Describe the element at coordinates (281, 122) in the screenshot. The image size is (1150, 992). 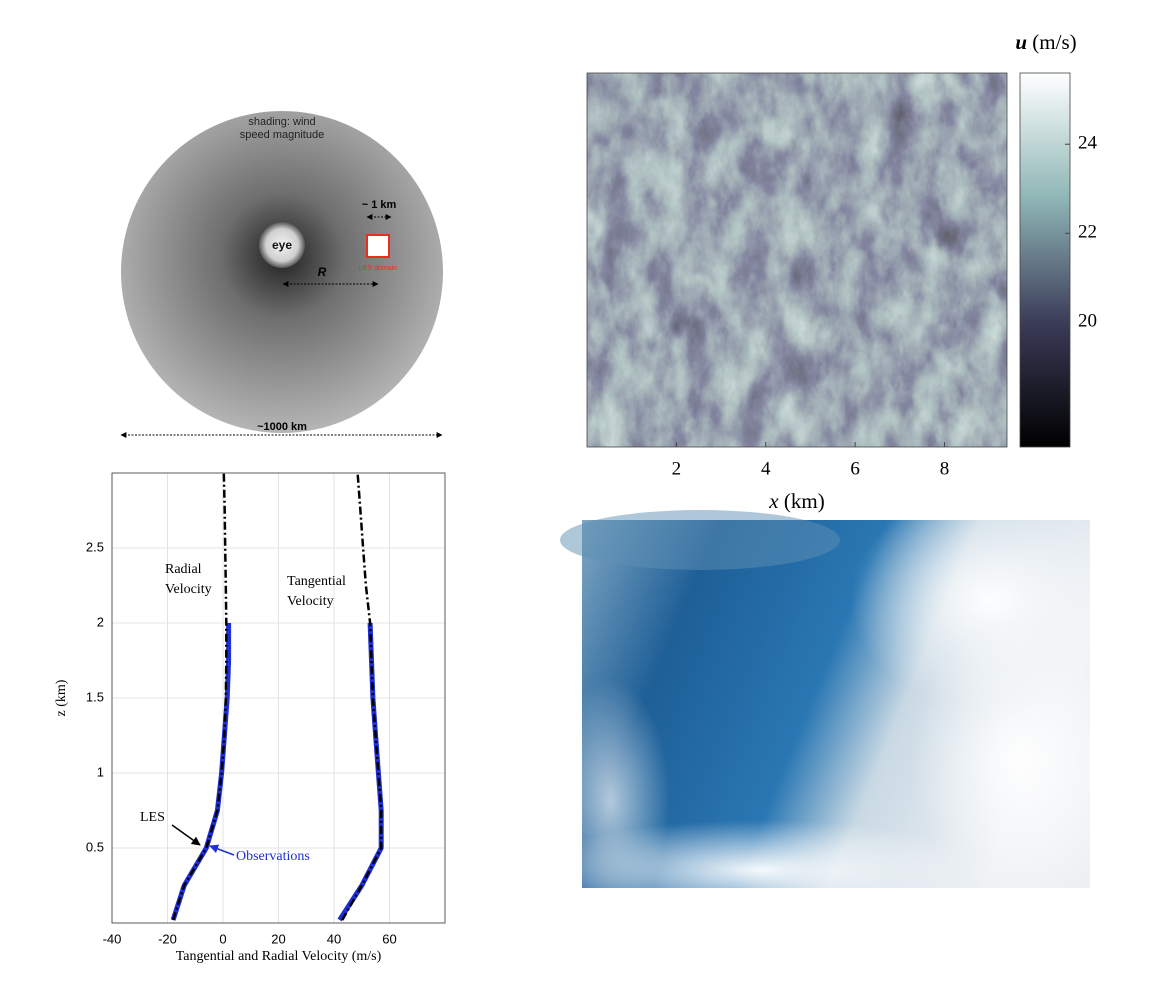
I see `shading-label: shading: wind` at that location.